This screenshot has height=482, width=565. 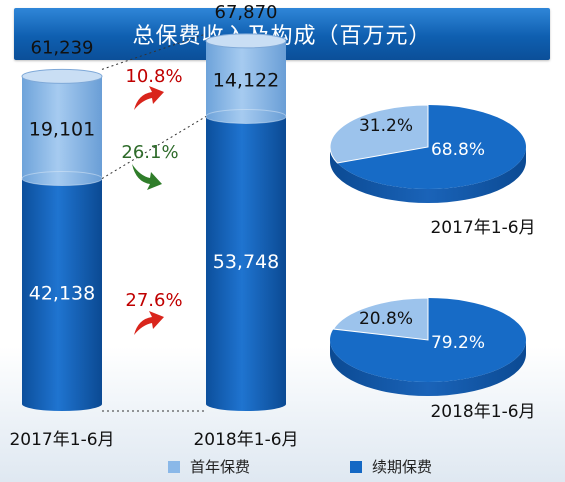 What do you see at coordinates (356, 466) in the screenshot?
I see `legend-swatch-renewal` at bounding box center [356, 466].